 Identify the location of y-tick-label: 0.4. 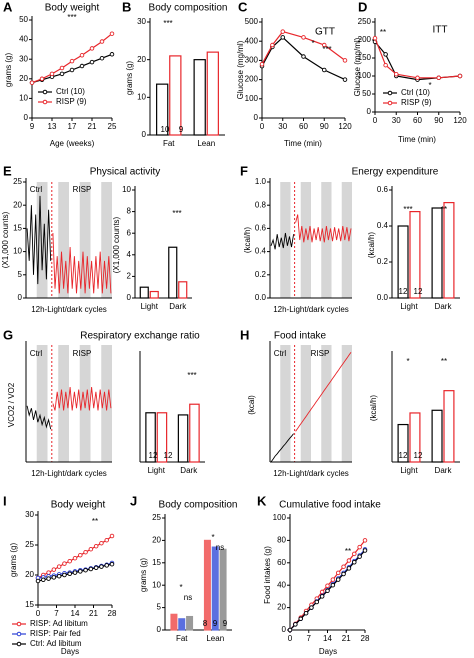
(261, 251).